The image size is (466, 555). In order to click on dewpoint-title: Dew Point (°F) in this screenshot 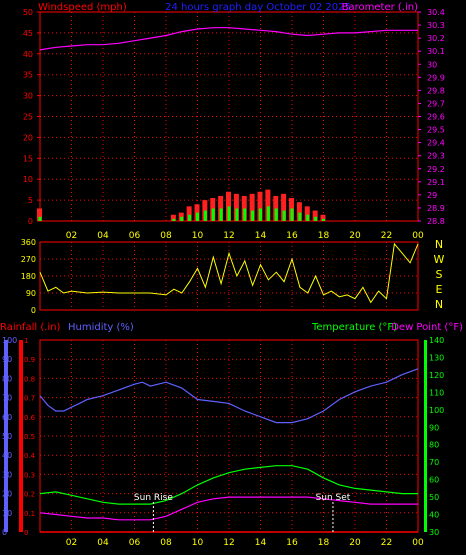, I will do `click(427, 327)`.